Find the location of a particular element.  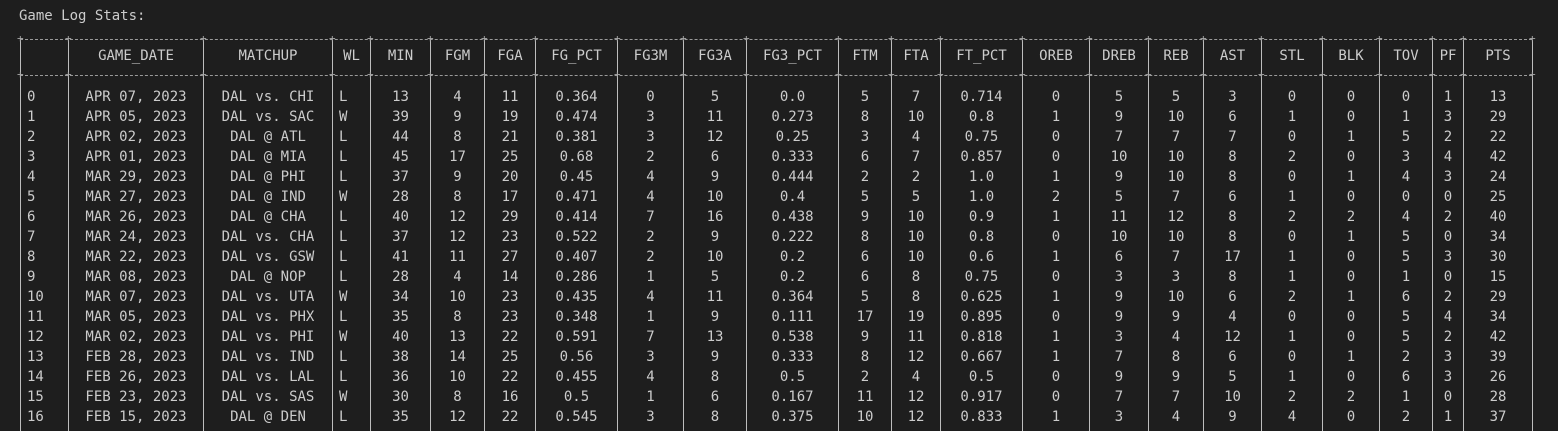

table-cell: 23 is located at coordinates (510, 297).